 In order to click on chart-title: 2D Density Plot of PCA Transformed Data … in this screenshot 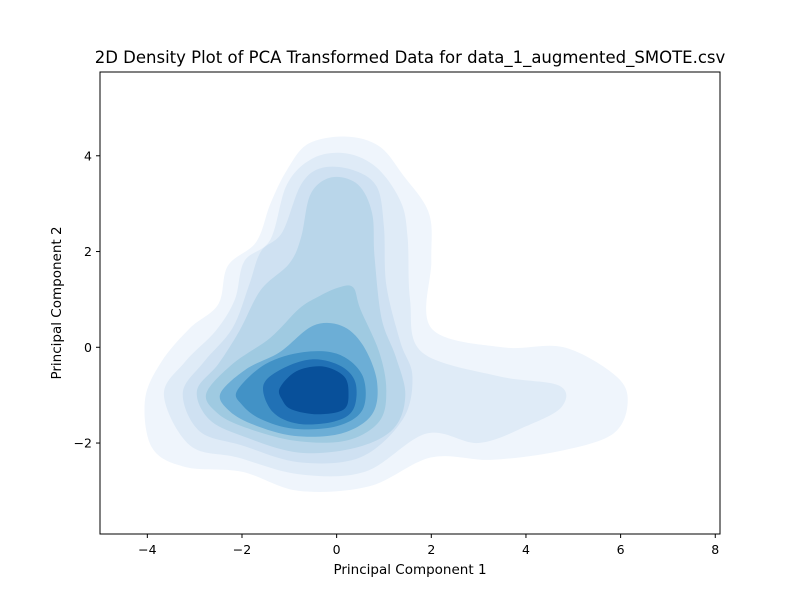, I will do `click(410, 58)`.